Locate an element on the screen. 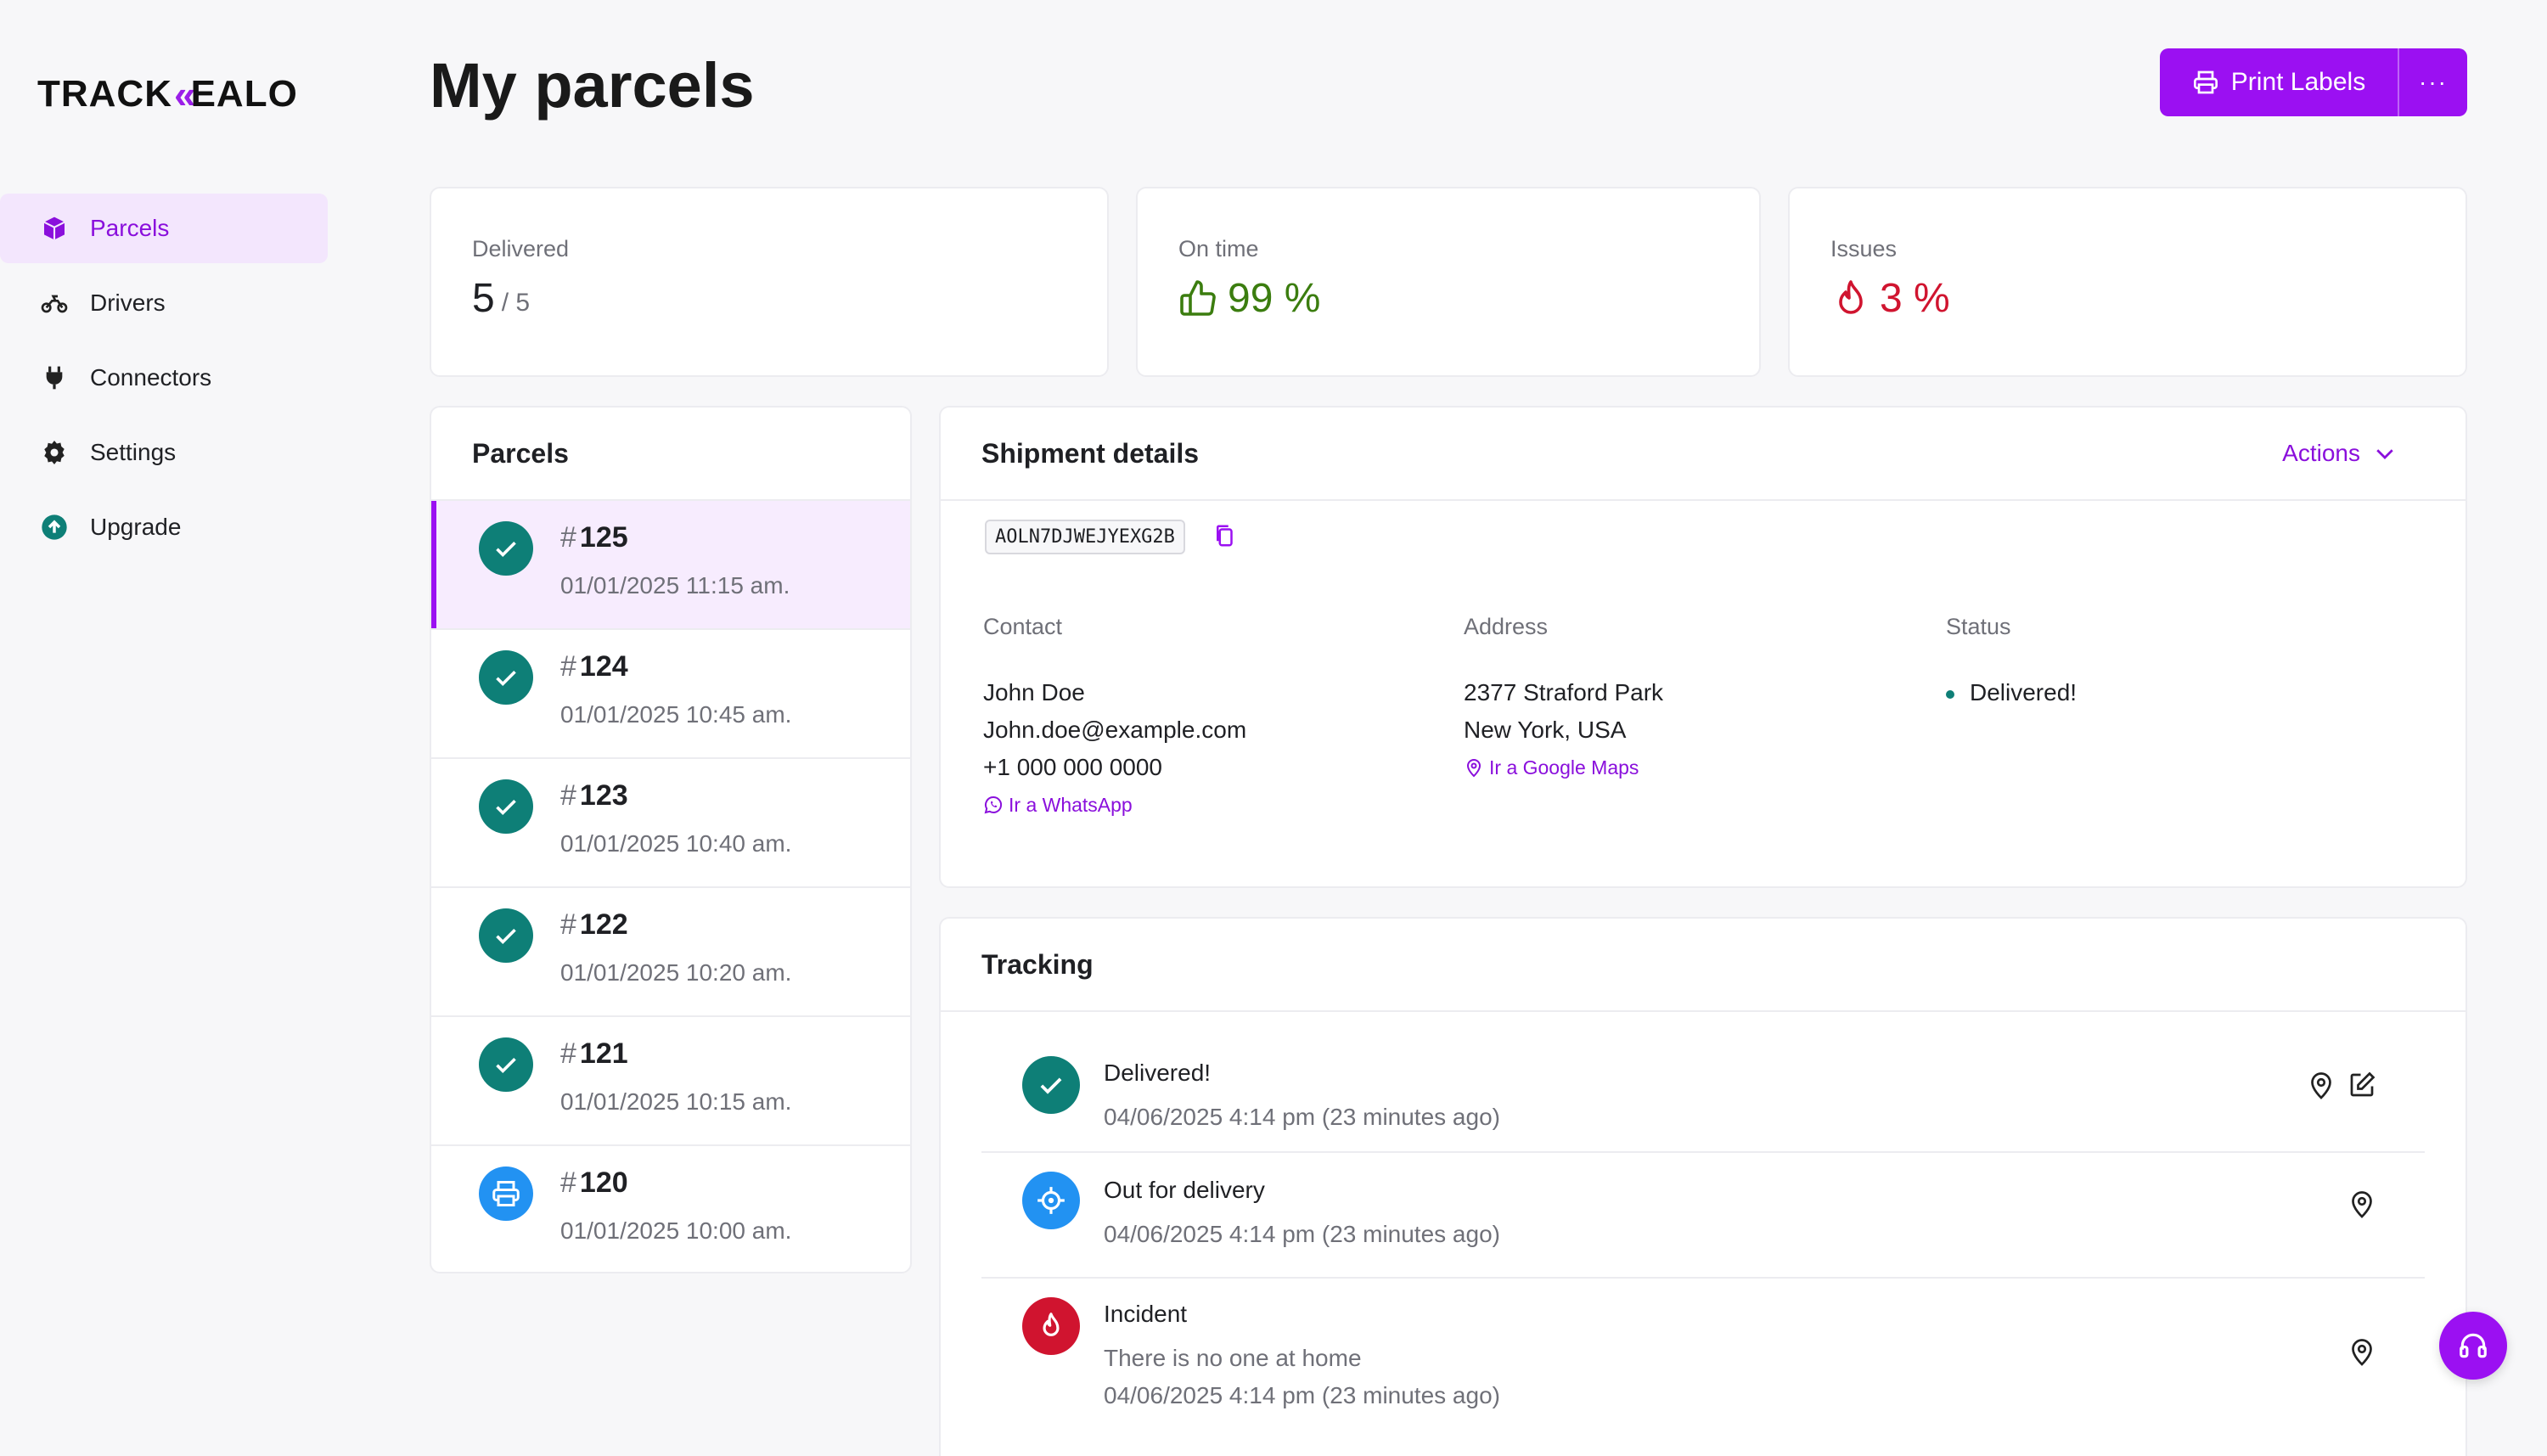 The width and height of the screenshot is (2547, 1456). contact-email: John.doe@example.com is located at coordinates (1115, 730).